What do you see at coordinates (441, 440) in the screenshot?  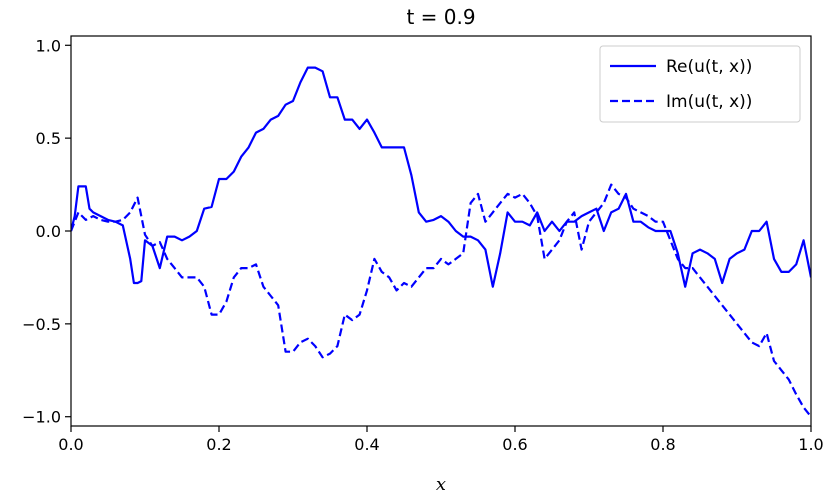 I see `x-axis-ticks: 0.0 0.2 0.4 0.6 0.8 1.0` at bounding box center [441, 440].